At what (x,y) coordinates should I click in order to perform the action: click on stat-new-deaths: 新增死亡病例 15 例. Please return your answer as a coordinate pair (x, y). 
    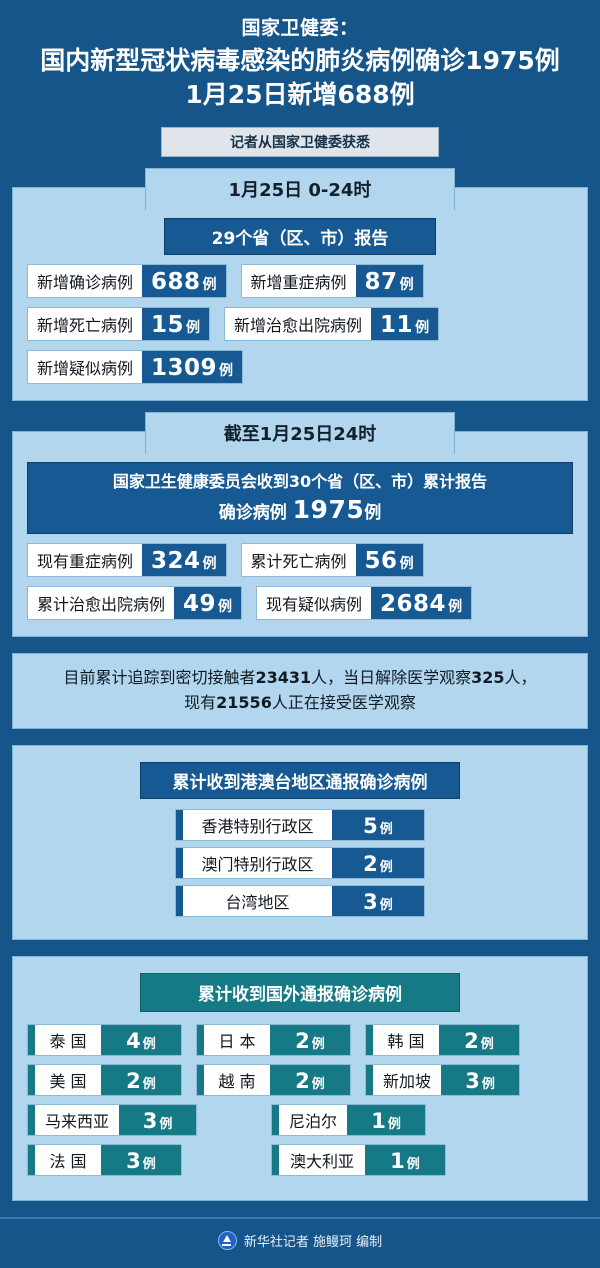
    Looking at the image, I should click on (119, 323).